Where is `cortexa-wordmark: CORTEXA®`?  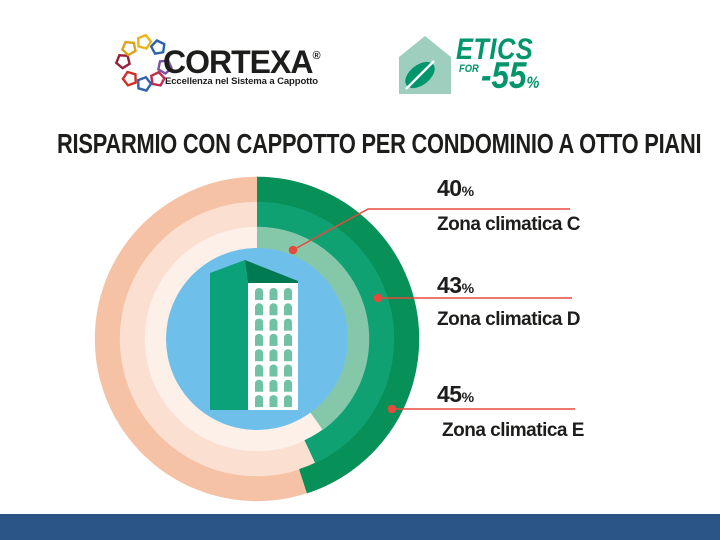 cortexa-wordmark: CORTEXA® is located at coordinates (242, 62).